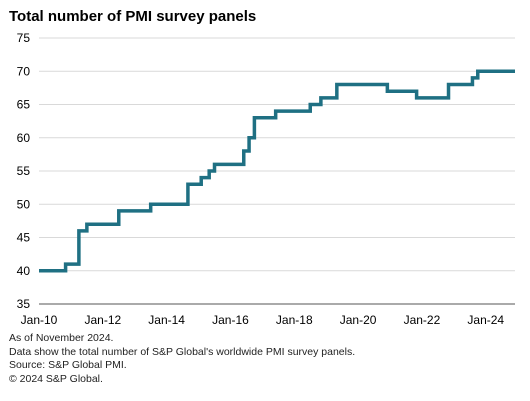  What do you see at coordinates (56, 378) in the screenshot?
I see `note-copyright: © 2024 S&P Global.` at bounding box center [56, 378].